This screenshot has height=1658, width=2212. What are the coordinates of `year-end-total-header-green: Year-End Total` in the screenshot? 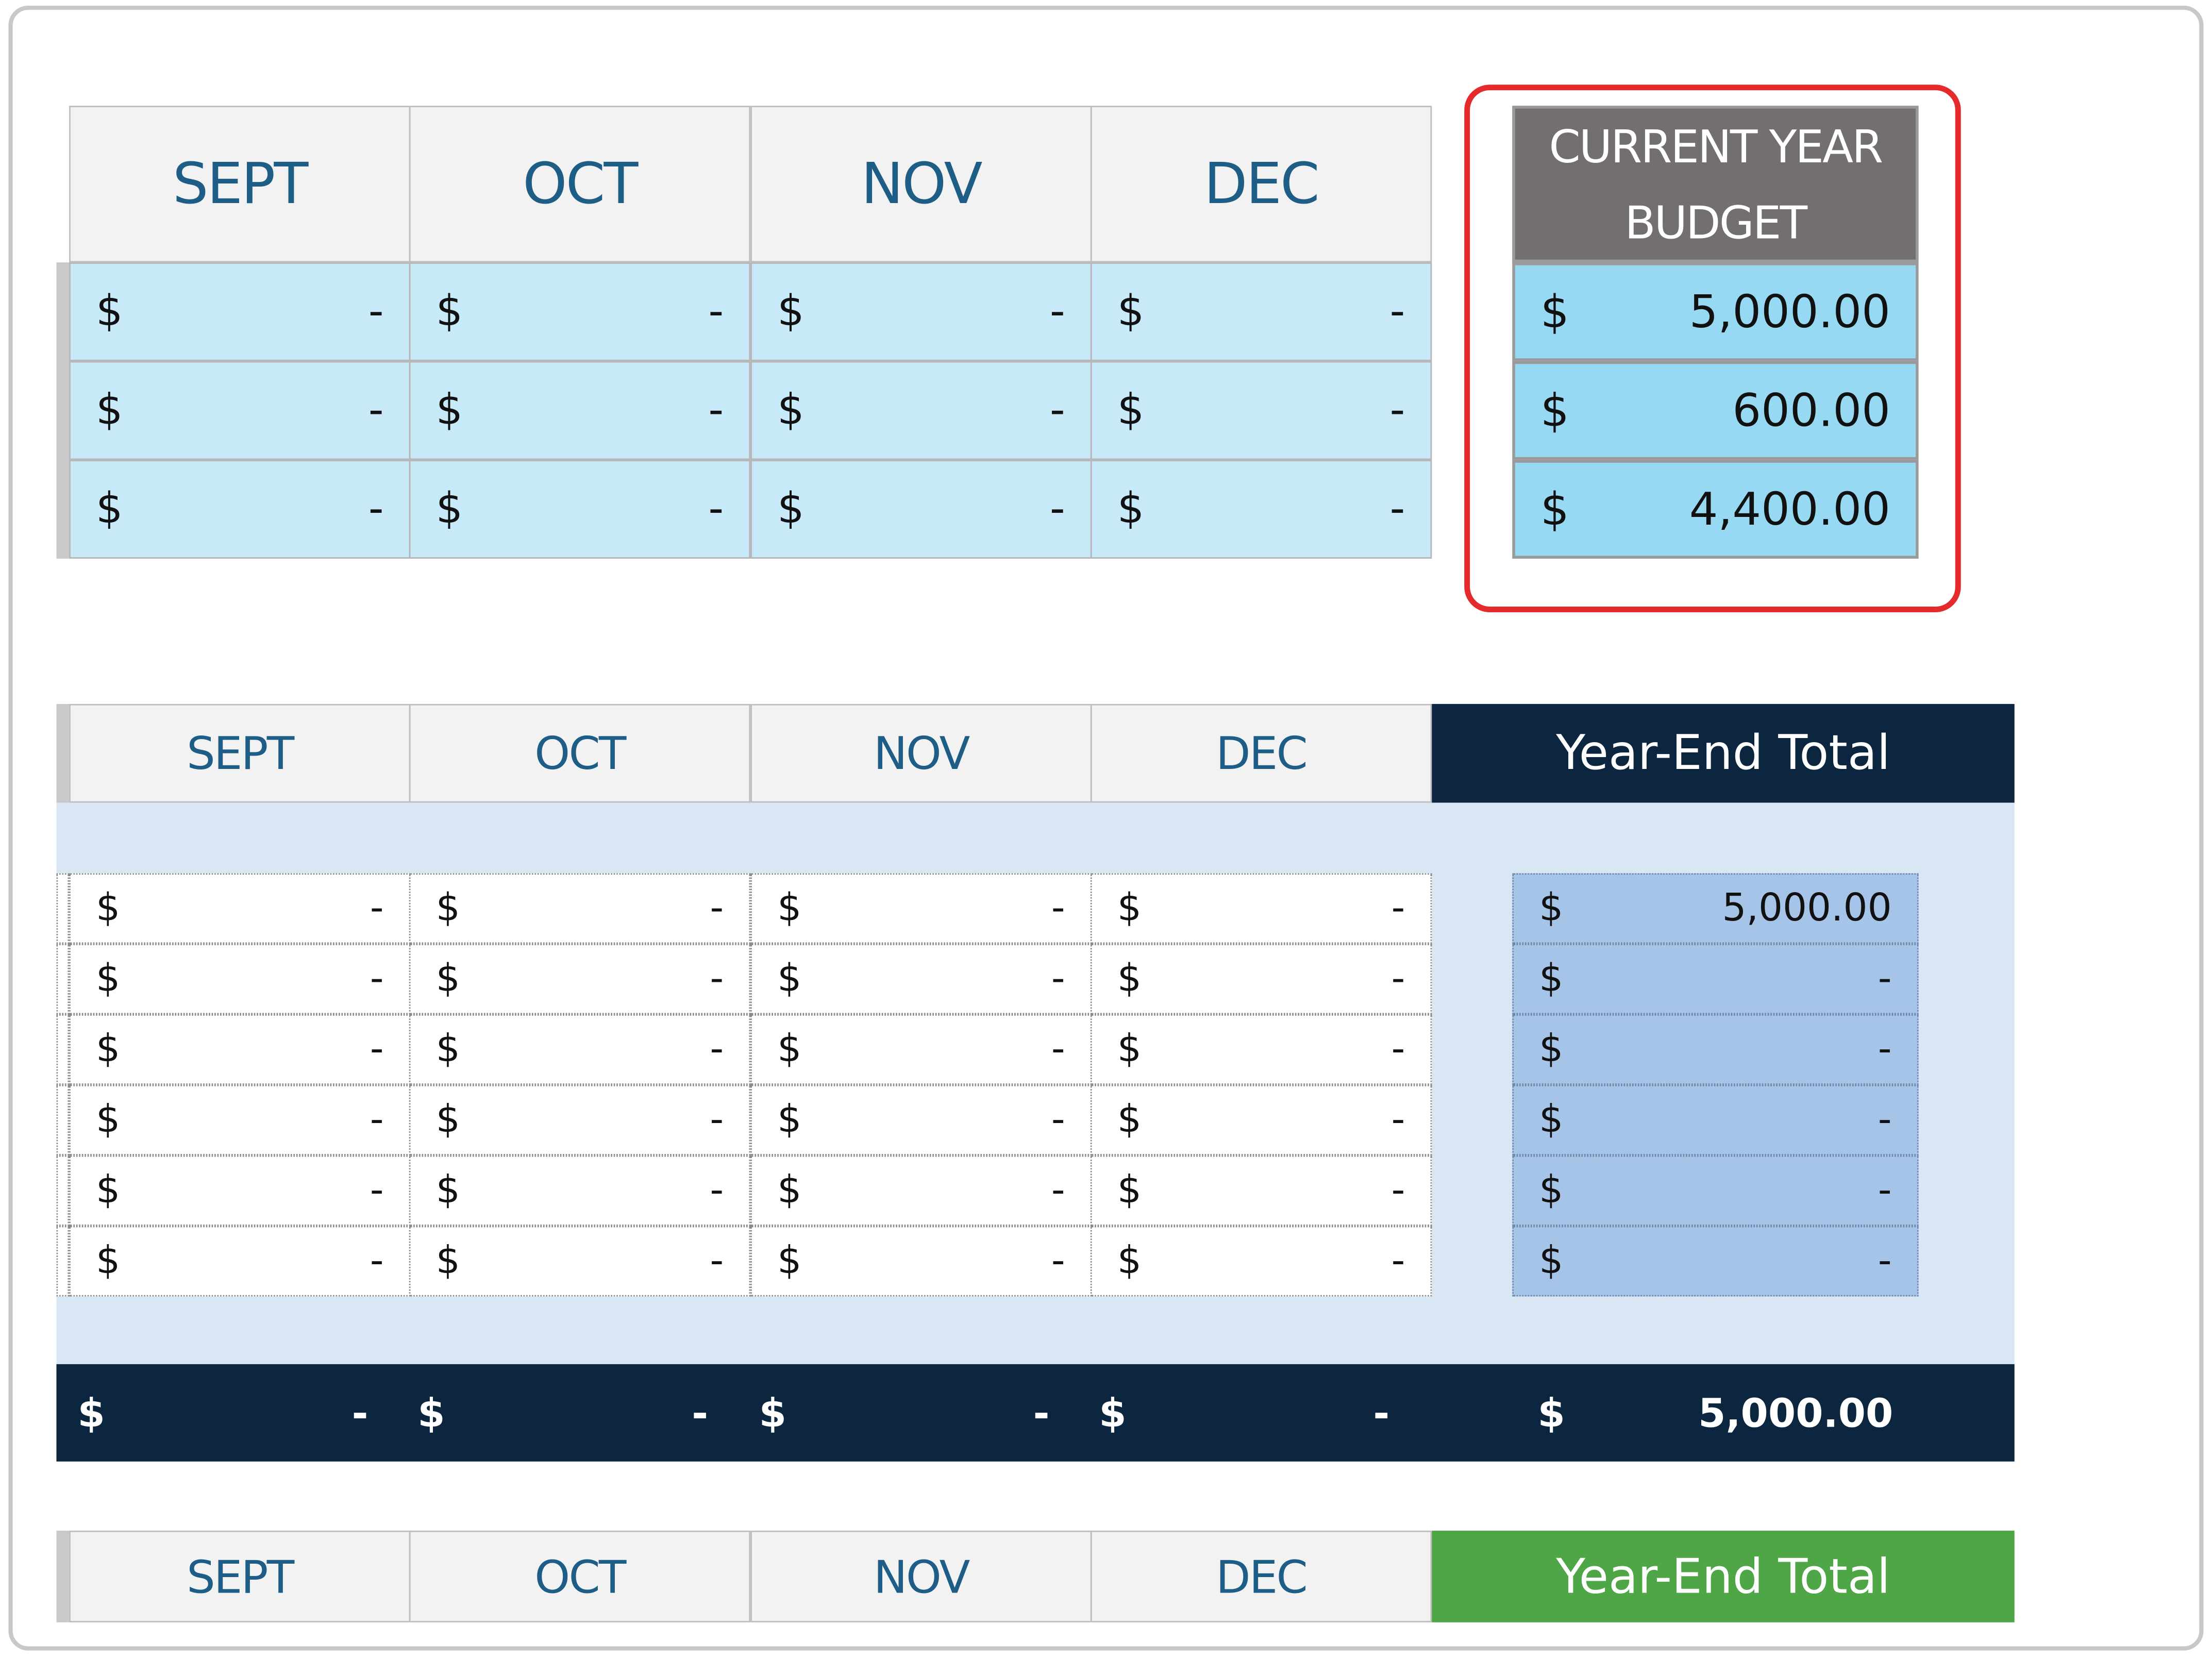 It's located at (1723, 1576).